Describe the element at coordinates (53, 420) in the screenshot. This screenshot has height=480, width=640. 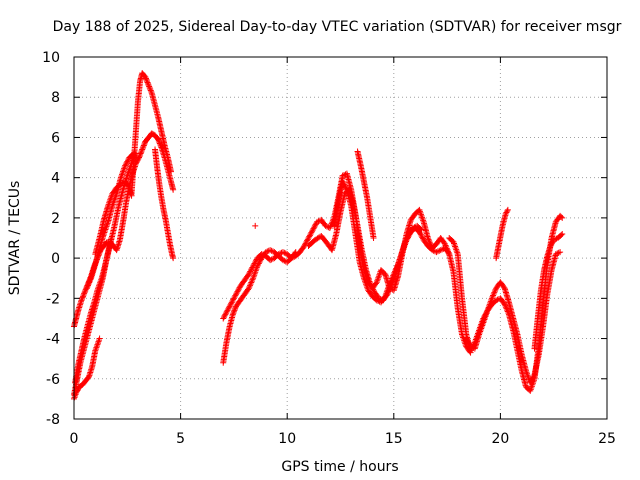
I see `y-tick-label: -8` at that location.